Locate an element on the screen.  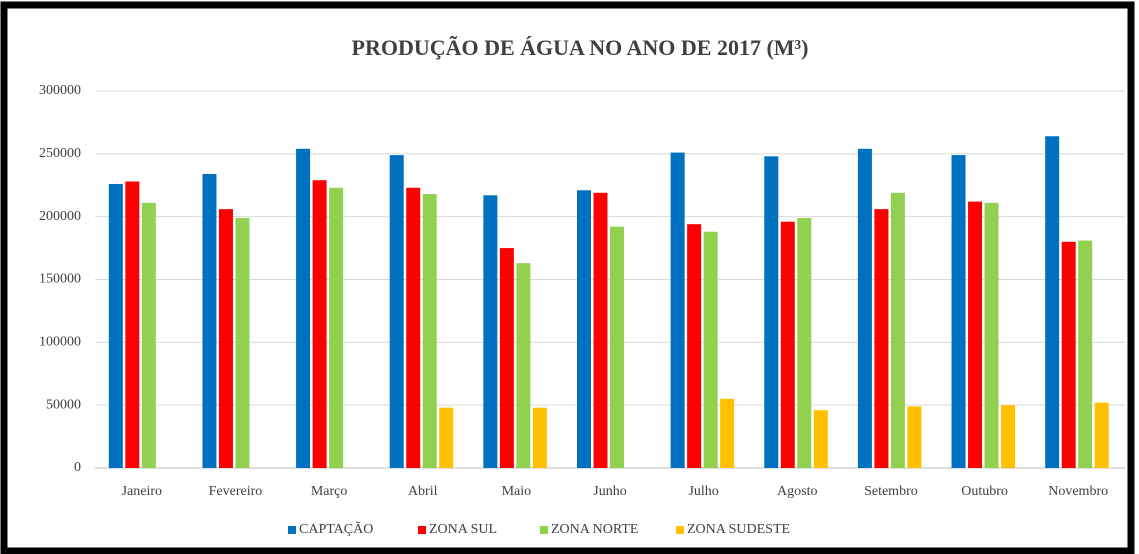
x-tick-label: Outubro is located at coordinates (984, 491).